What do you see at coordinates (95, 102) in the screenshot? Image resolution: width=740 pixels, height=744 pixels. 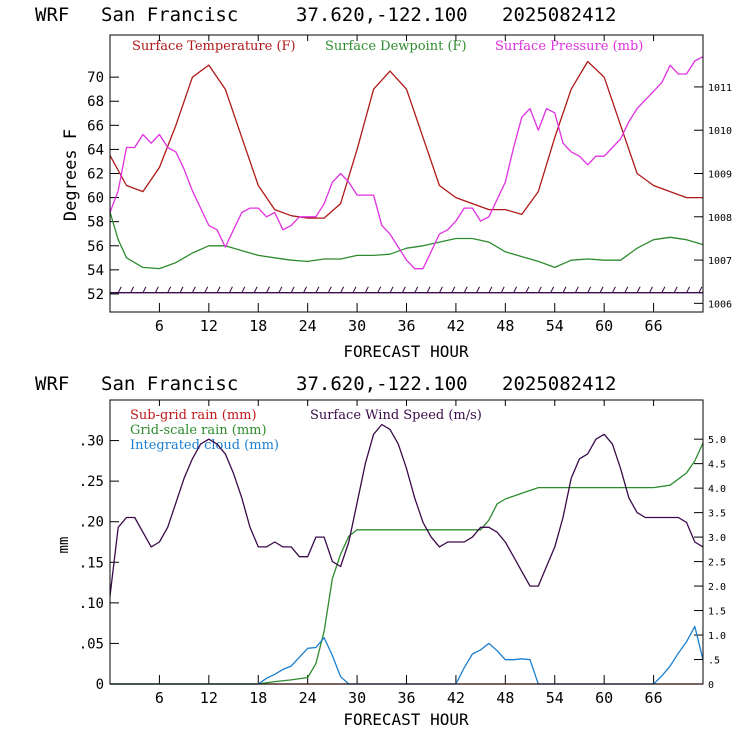 I see `top-y-tick-label: 68` at bounding box center [95, 102].